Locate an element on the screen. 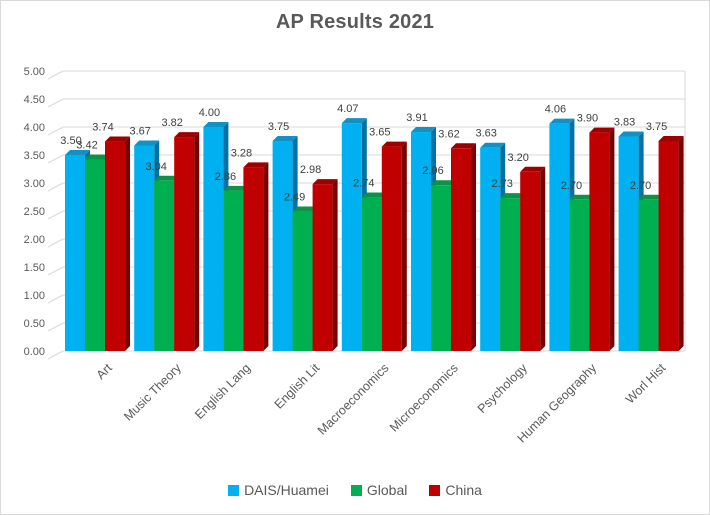 The height and width of the screenshot is (515, 710). y-axis-tick-label: 5.00 is located at coordinates (34, 72).